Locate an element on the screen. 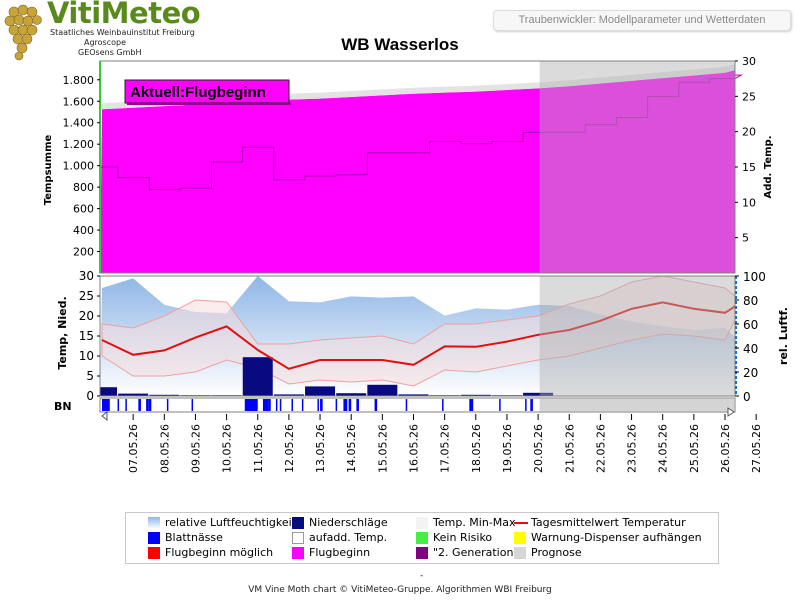  prognose-overlay-bn is located at coordinates (637, 405).